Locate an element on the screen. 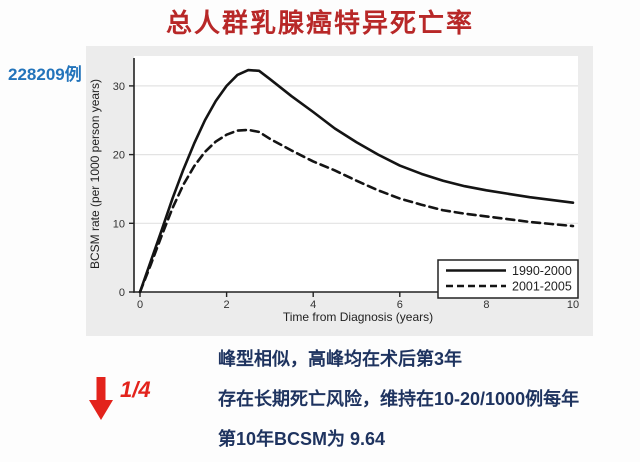  x-axis-title: Time from Diagnosis (years) is located at coordinates (358, 317).